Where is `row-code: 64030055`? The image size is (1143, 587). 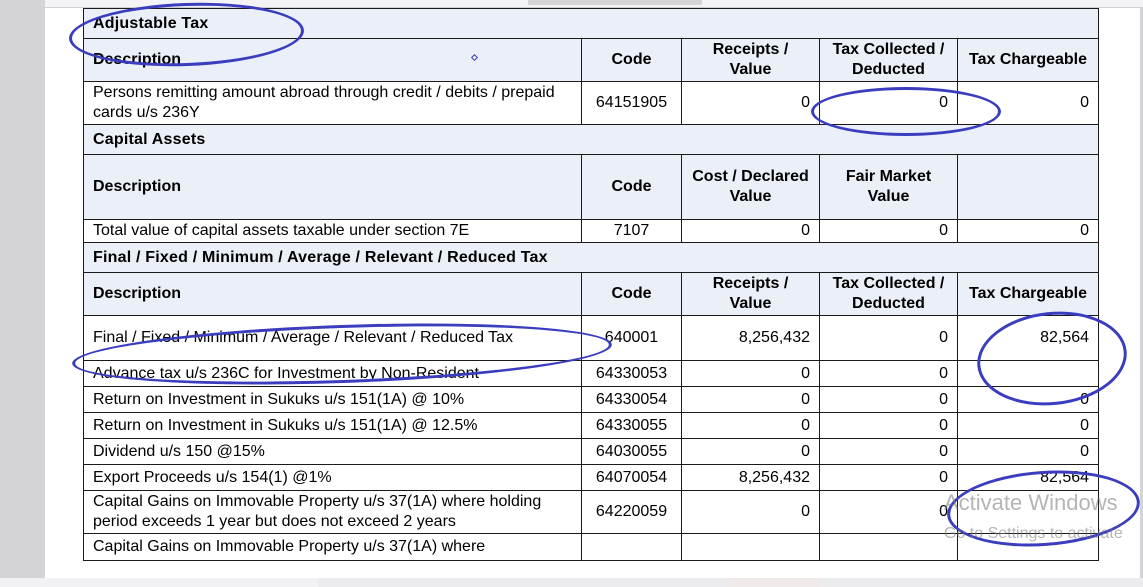 row-code: 64030055 is located at coordinates (631, 451).